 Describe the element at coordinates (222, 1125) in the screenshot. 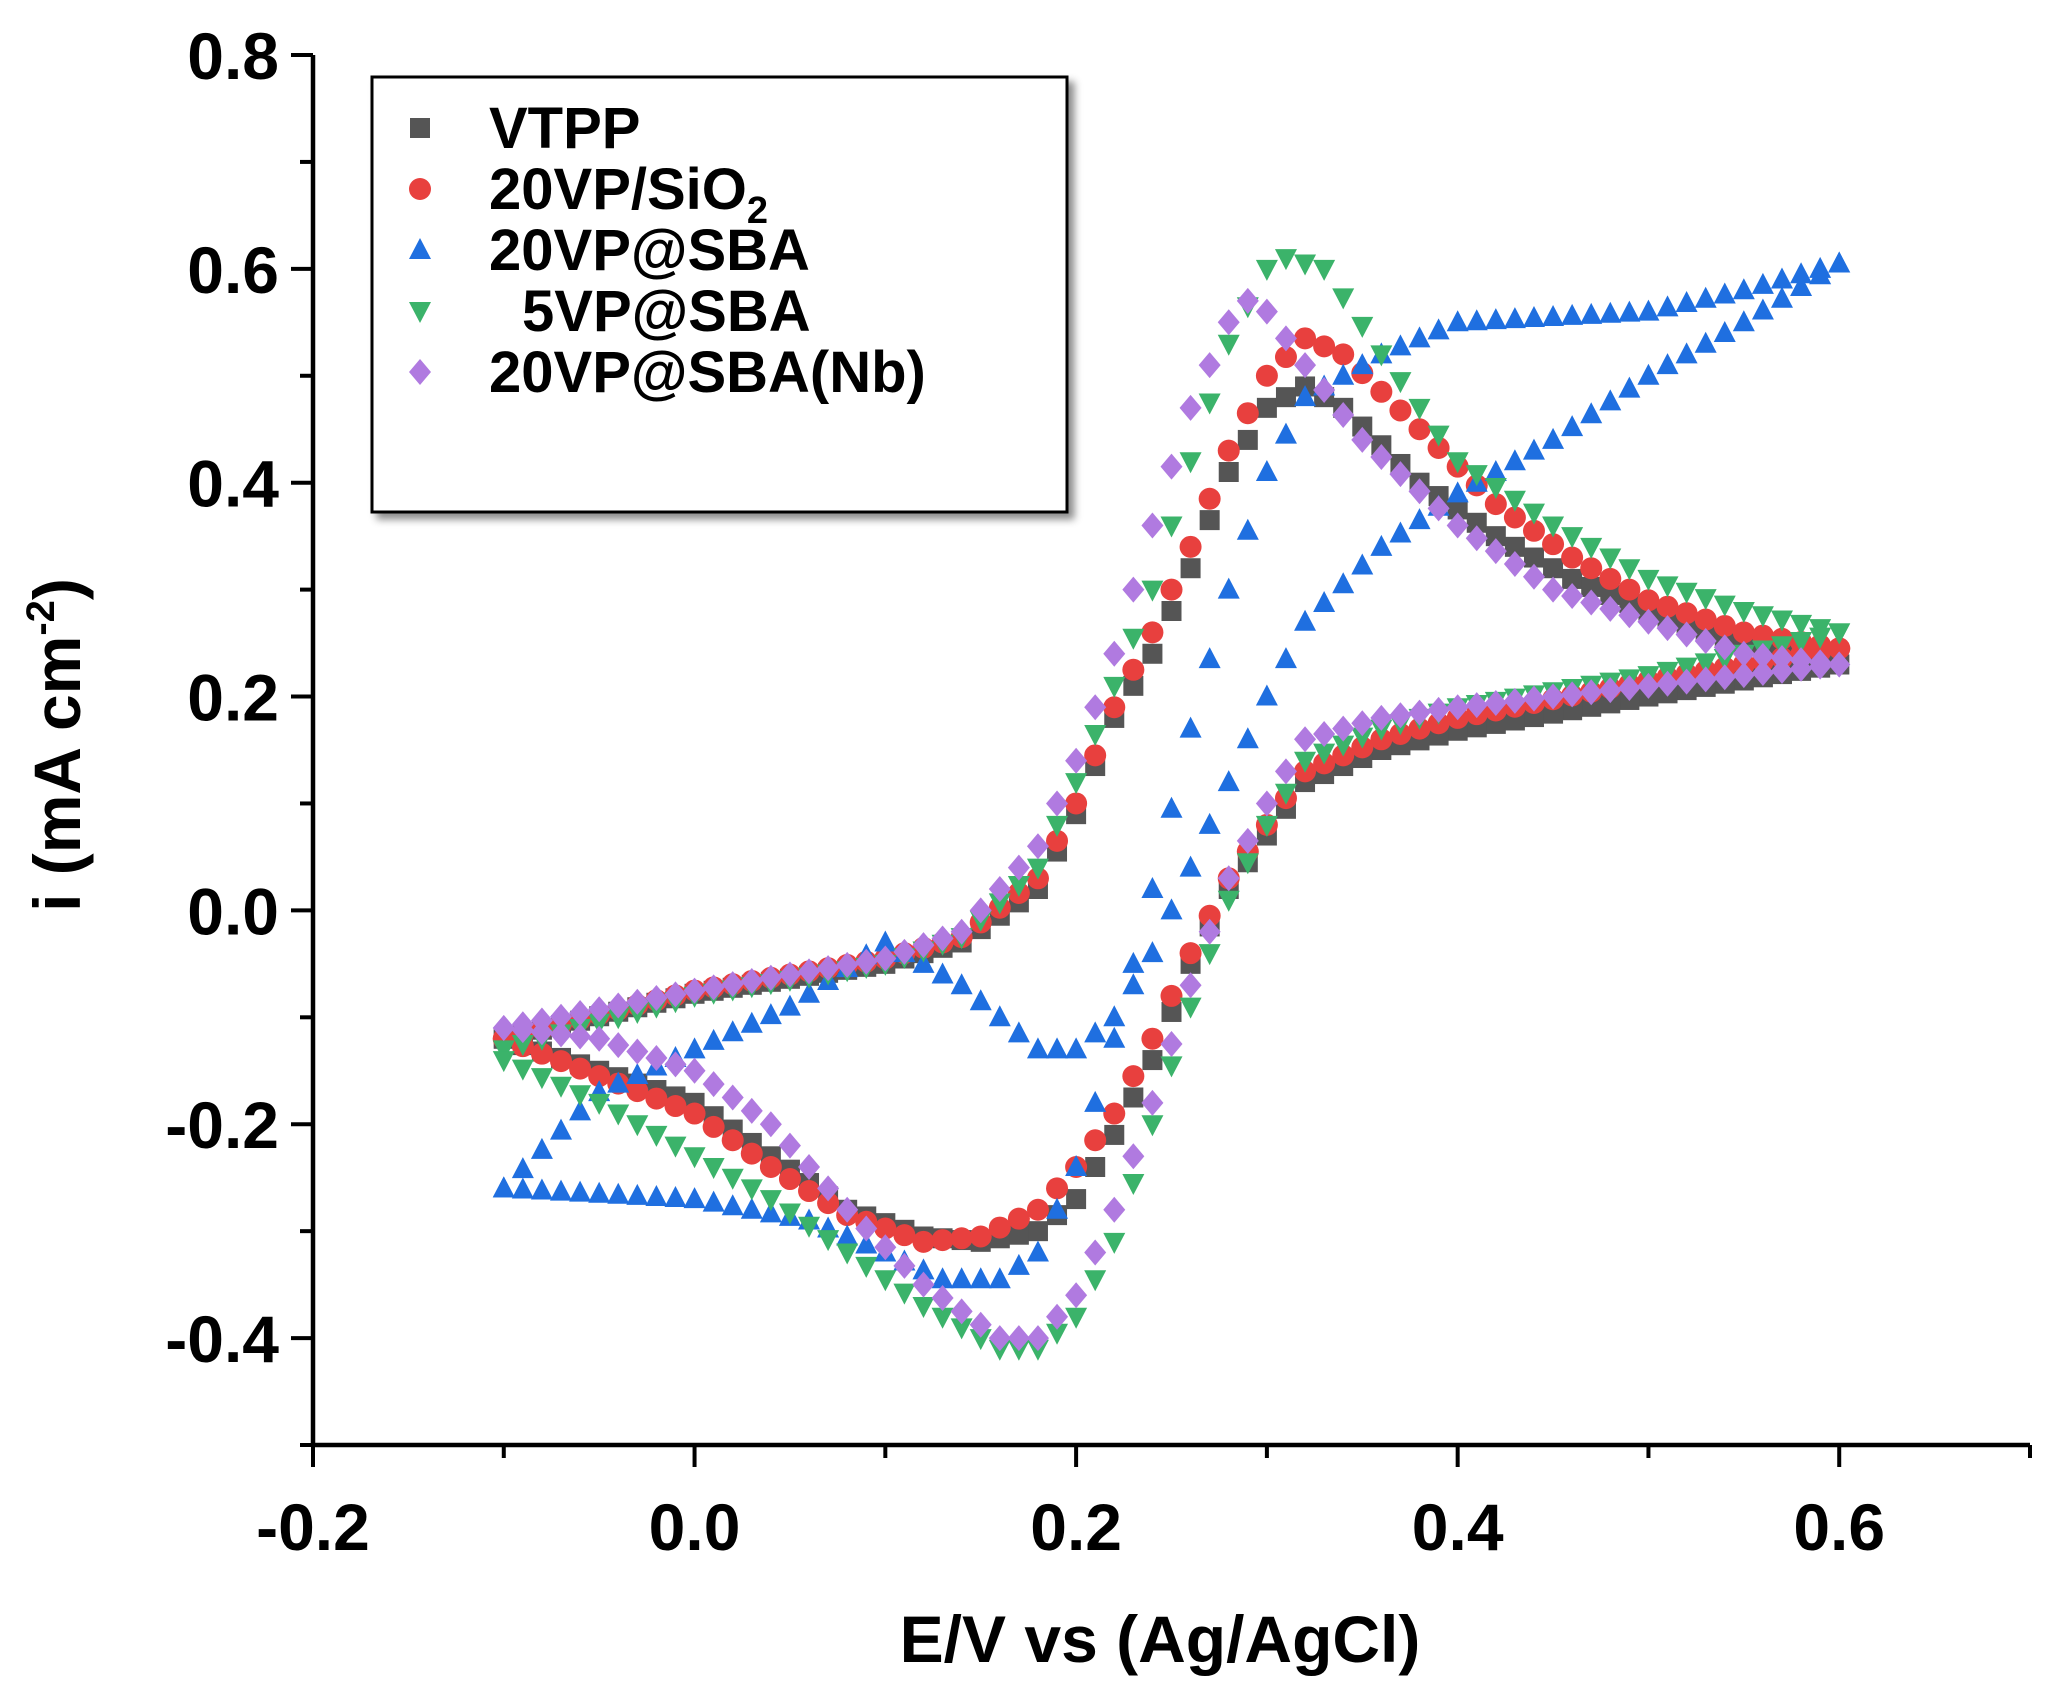

I see `y-tick-label: -0.2` at that location.